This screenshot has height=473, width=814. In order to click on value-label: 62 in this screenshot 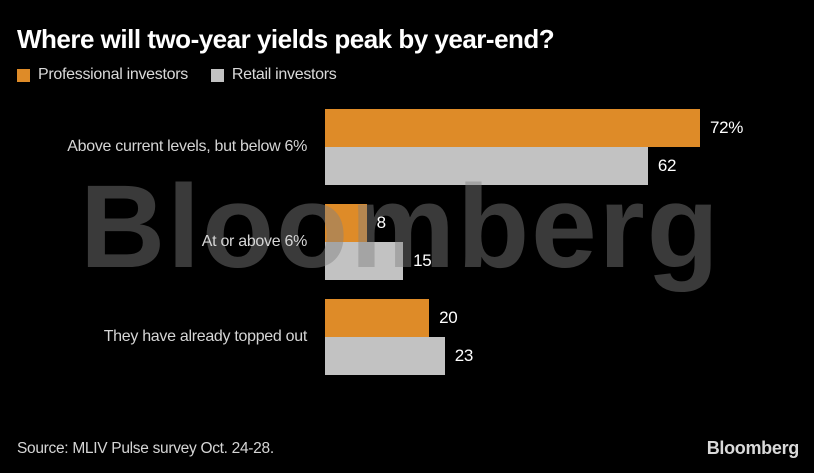, I will do `click(667, 165)`.